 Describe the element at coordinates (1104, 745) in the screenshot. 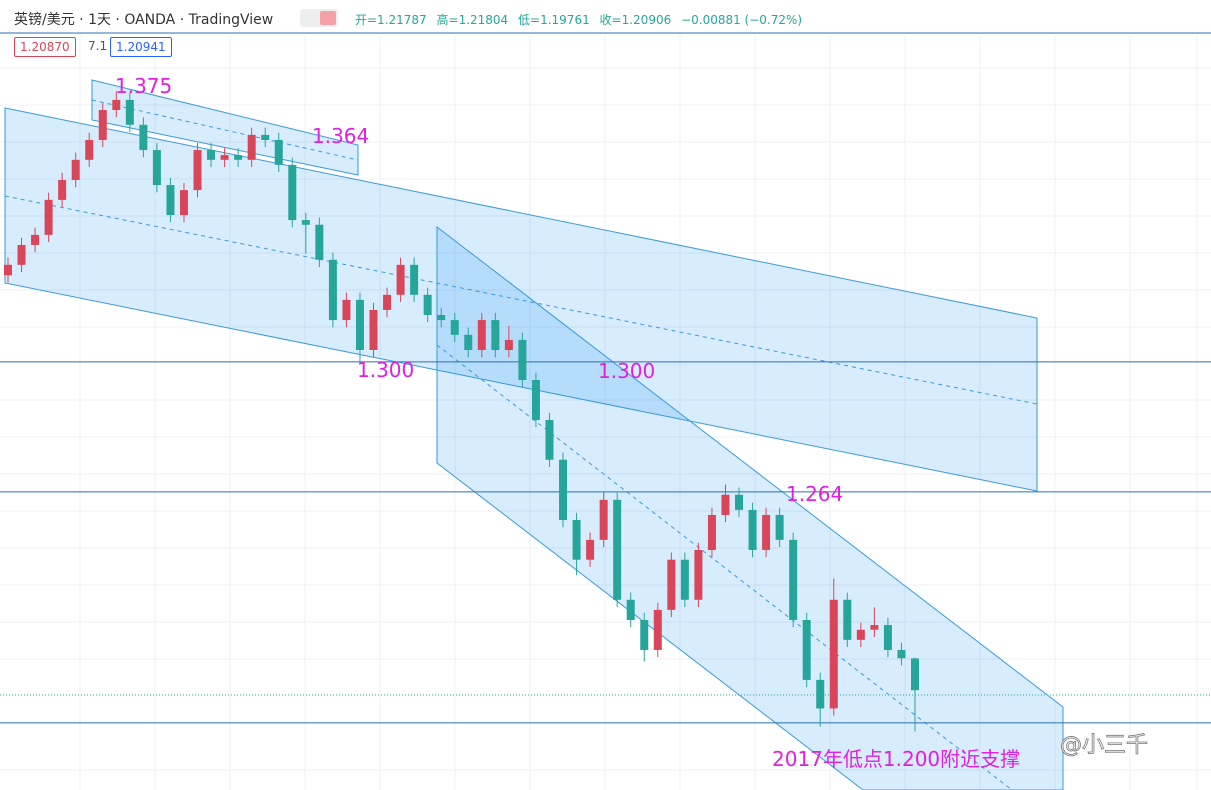

I see `watermark: @小三千` at that location.